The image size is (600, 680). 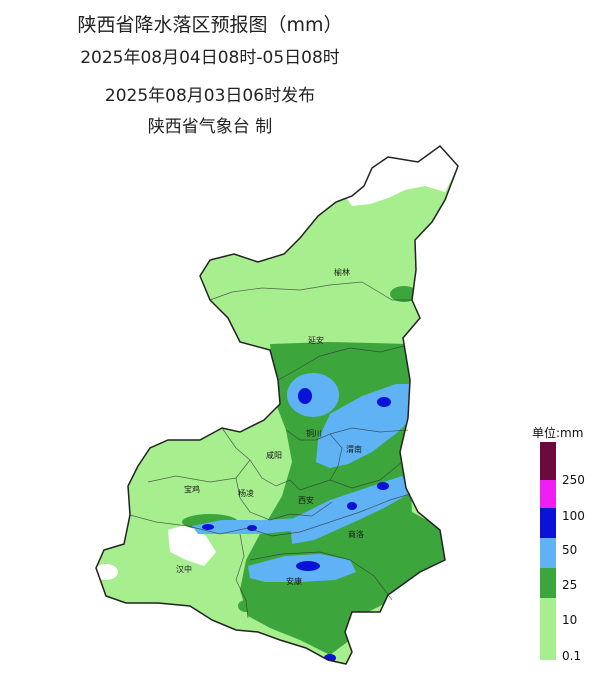 What do you see at coordinates (246, 493) in the screenshot?
I see `city-label-yangling: 杨凌` at bounding box center [246, 493].